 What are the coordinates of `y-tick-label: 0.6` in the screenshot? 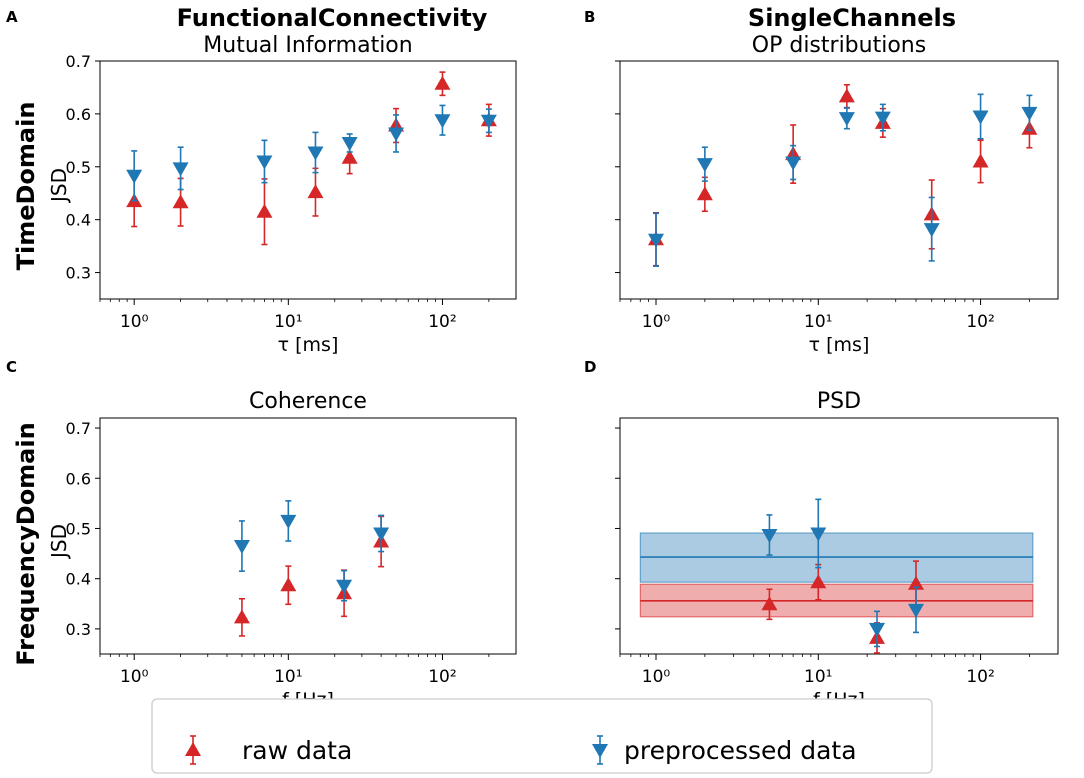 It's located at (78, 478).